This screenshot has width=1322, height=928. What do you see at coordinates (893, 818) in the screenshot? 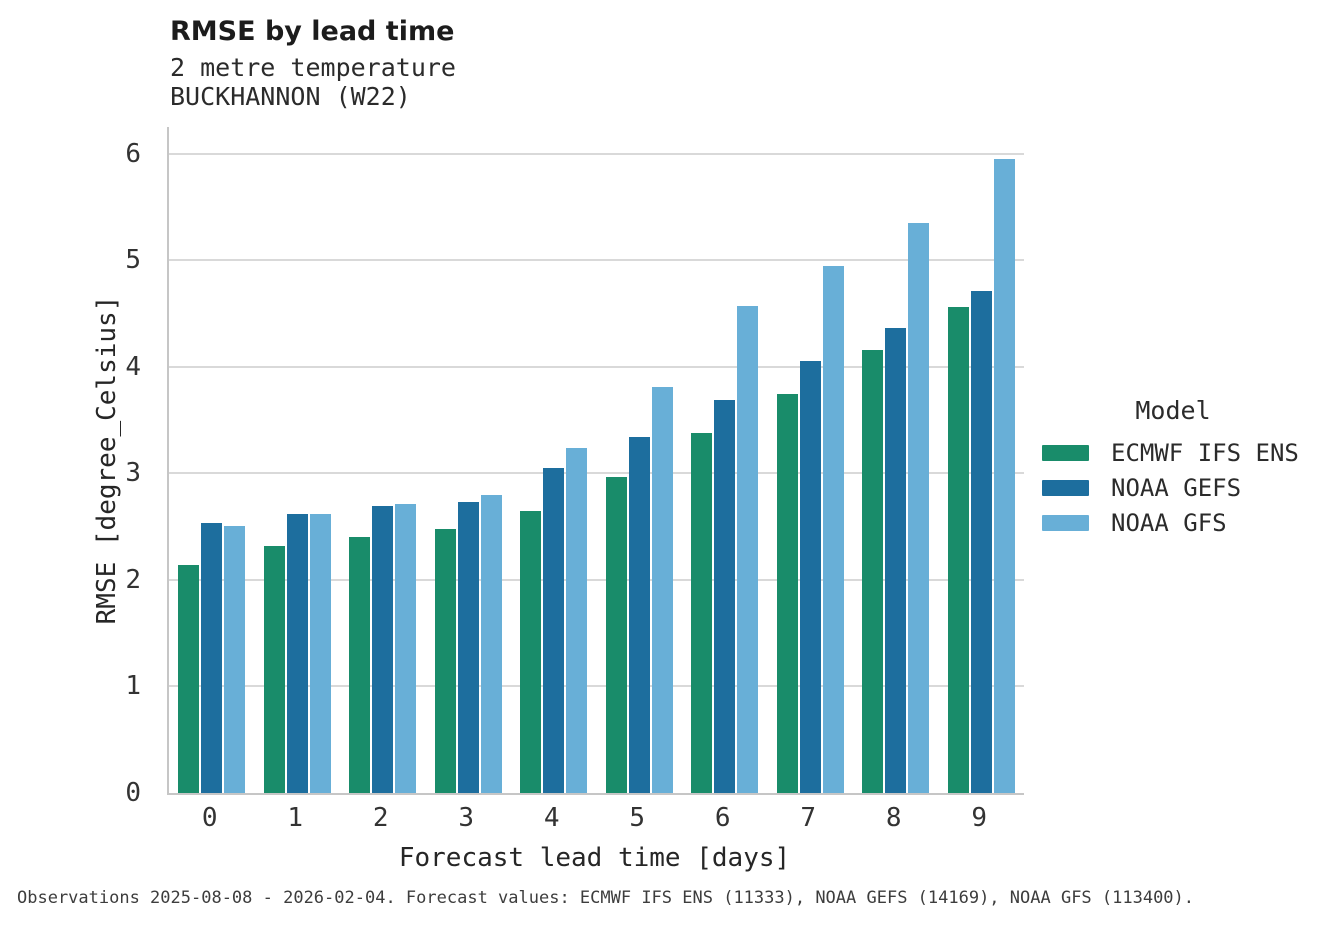
I see `x-tick-label-8: 8` at bounding box center [893, 818].